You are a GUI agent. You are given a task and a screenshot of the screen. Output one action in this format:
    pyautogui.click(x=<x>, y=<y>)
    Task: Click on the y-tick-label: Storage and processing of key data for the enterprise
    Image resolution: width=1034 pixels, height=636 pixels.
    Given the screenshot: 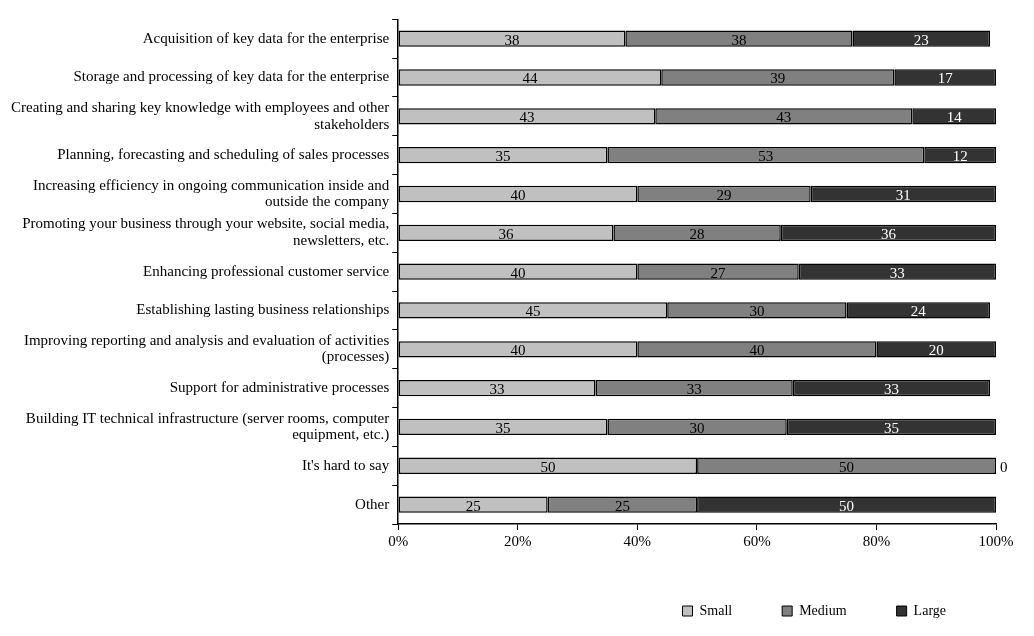 What is the action you would take?
    pyautogui.click(x=231, y=76)
    